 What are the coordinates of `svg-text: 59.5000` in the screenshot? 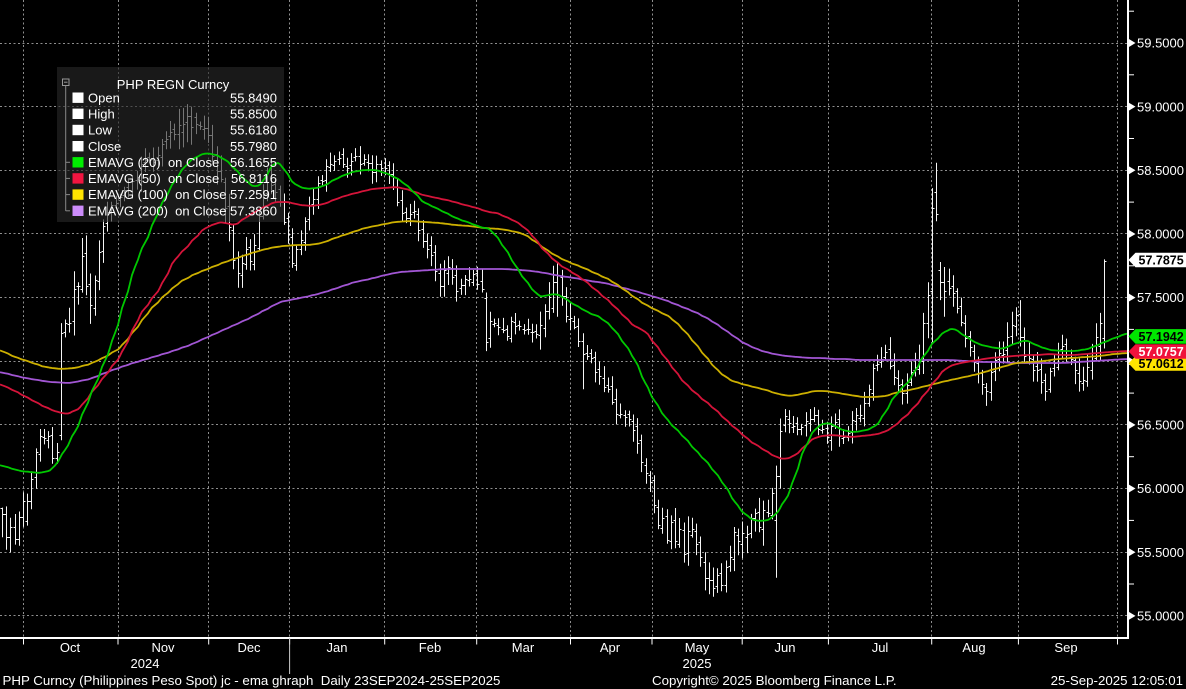 It's located at (1160, 43).